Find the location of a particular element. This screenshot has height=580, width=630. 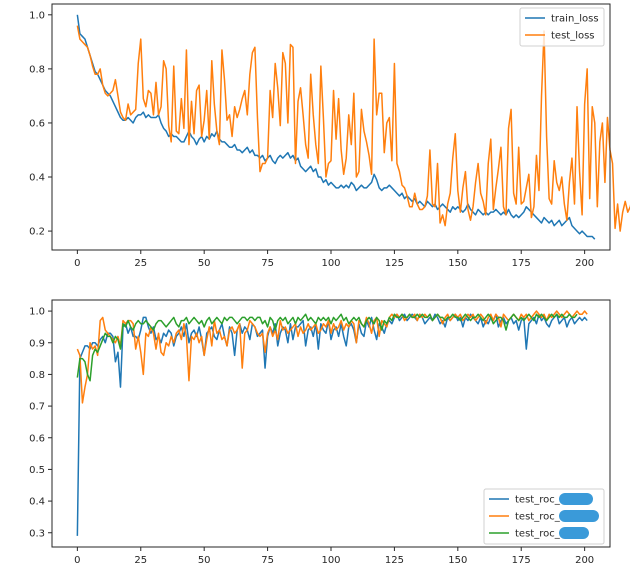

legend: train_loss test_loss is located at coordinates (562, 27).